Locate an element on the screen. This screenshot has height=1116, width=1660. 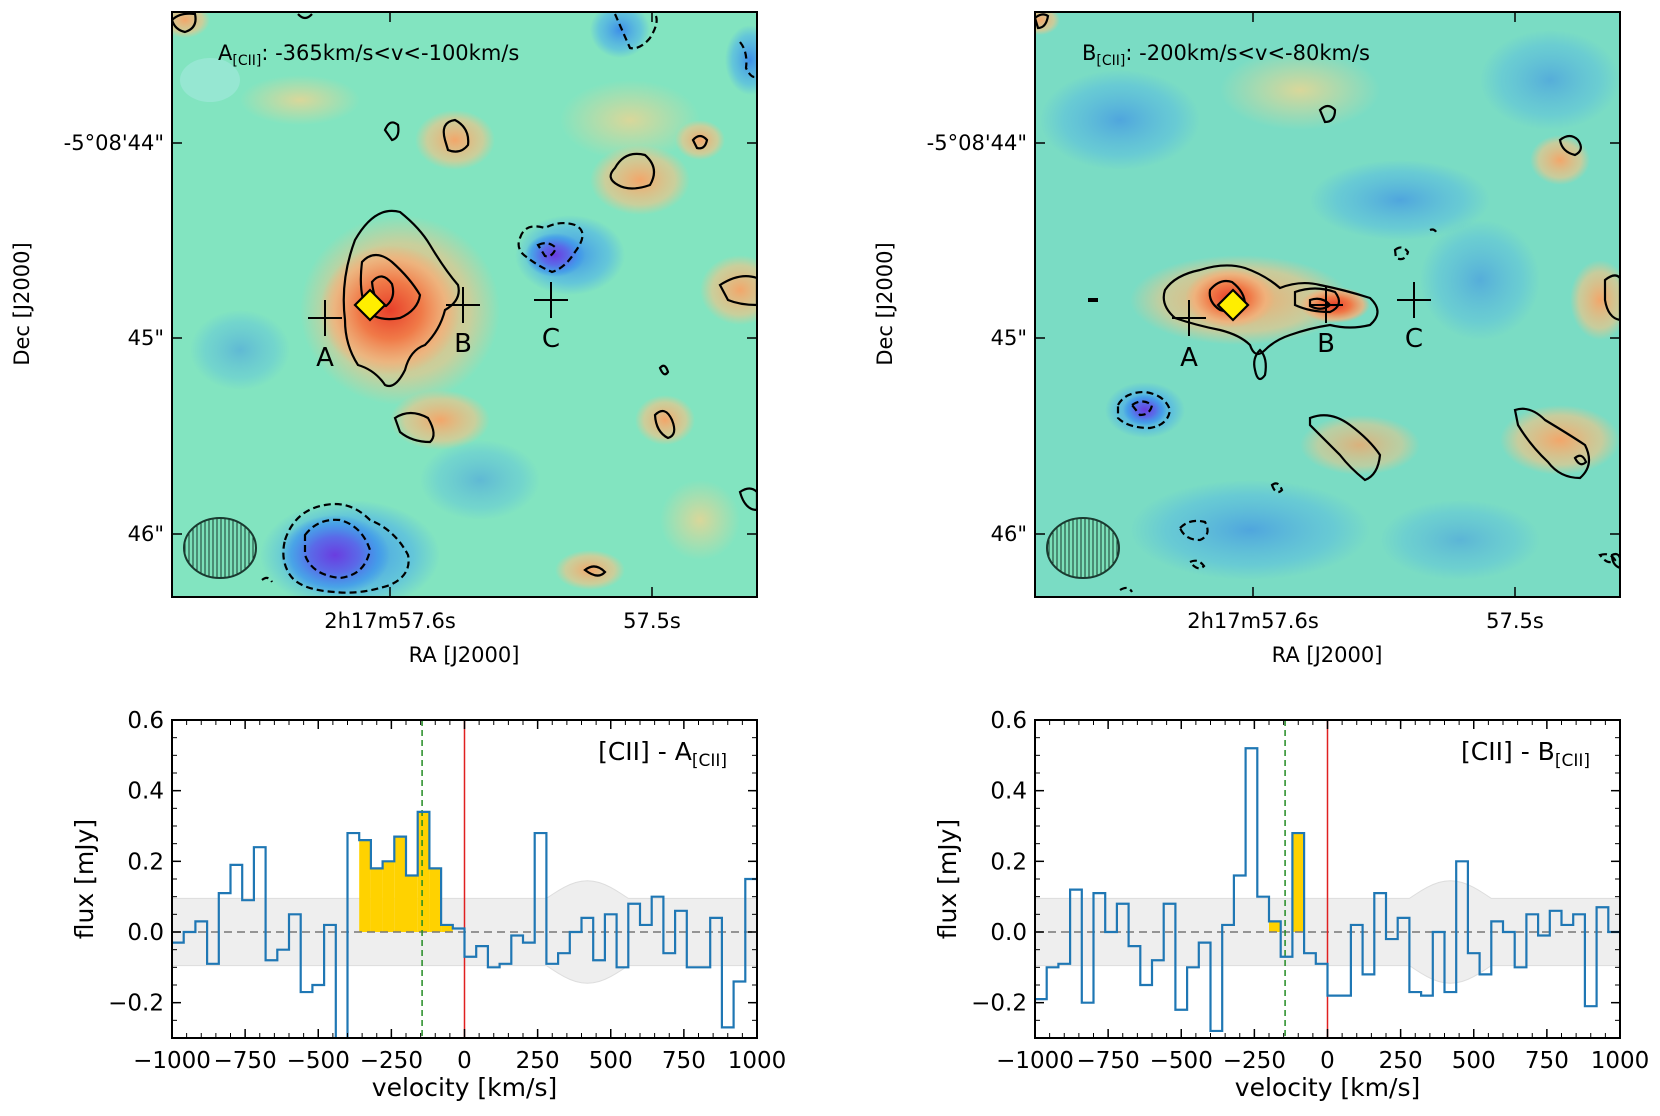
map-a-title: A[CII]: -365km/s<v<-100km/s is located at coordinates (368, 55).